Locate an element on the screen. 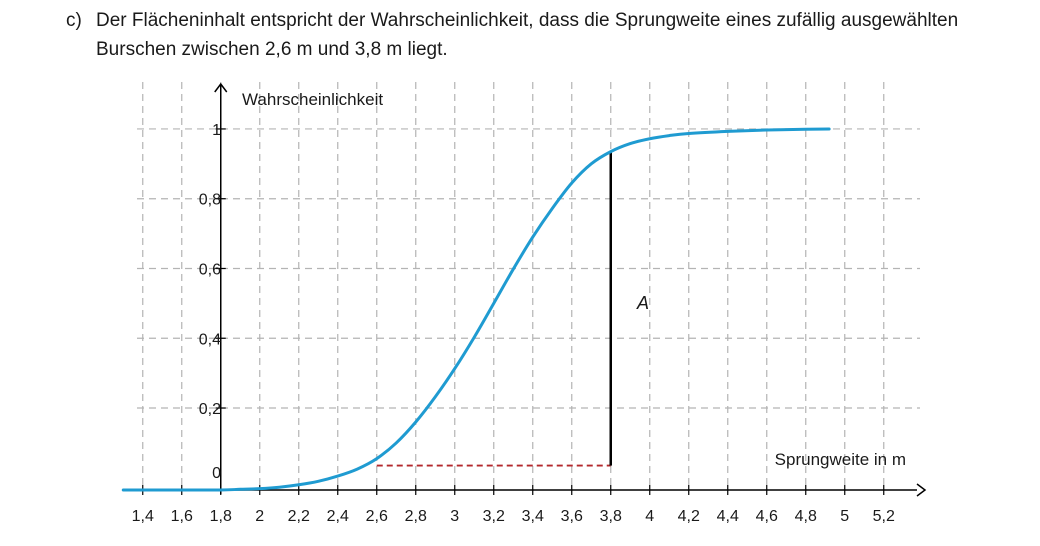 This screenshot has width=1040, height=546. x-tick-label: 4,4 is located at coordinates (728, 516).